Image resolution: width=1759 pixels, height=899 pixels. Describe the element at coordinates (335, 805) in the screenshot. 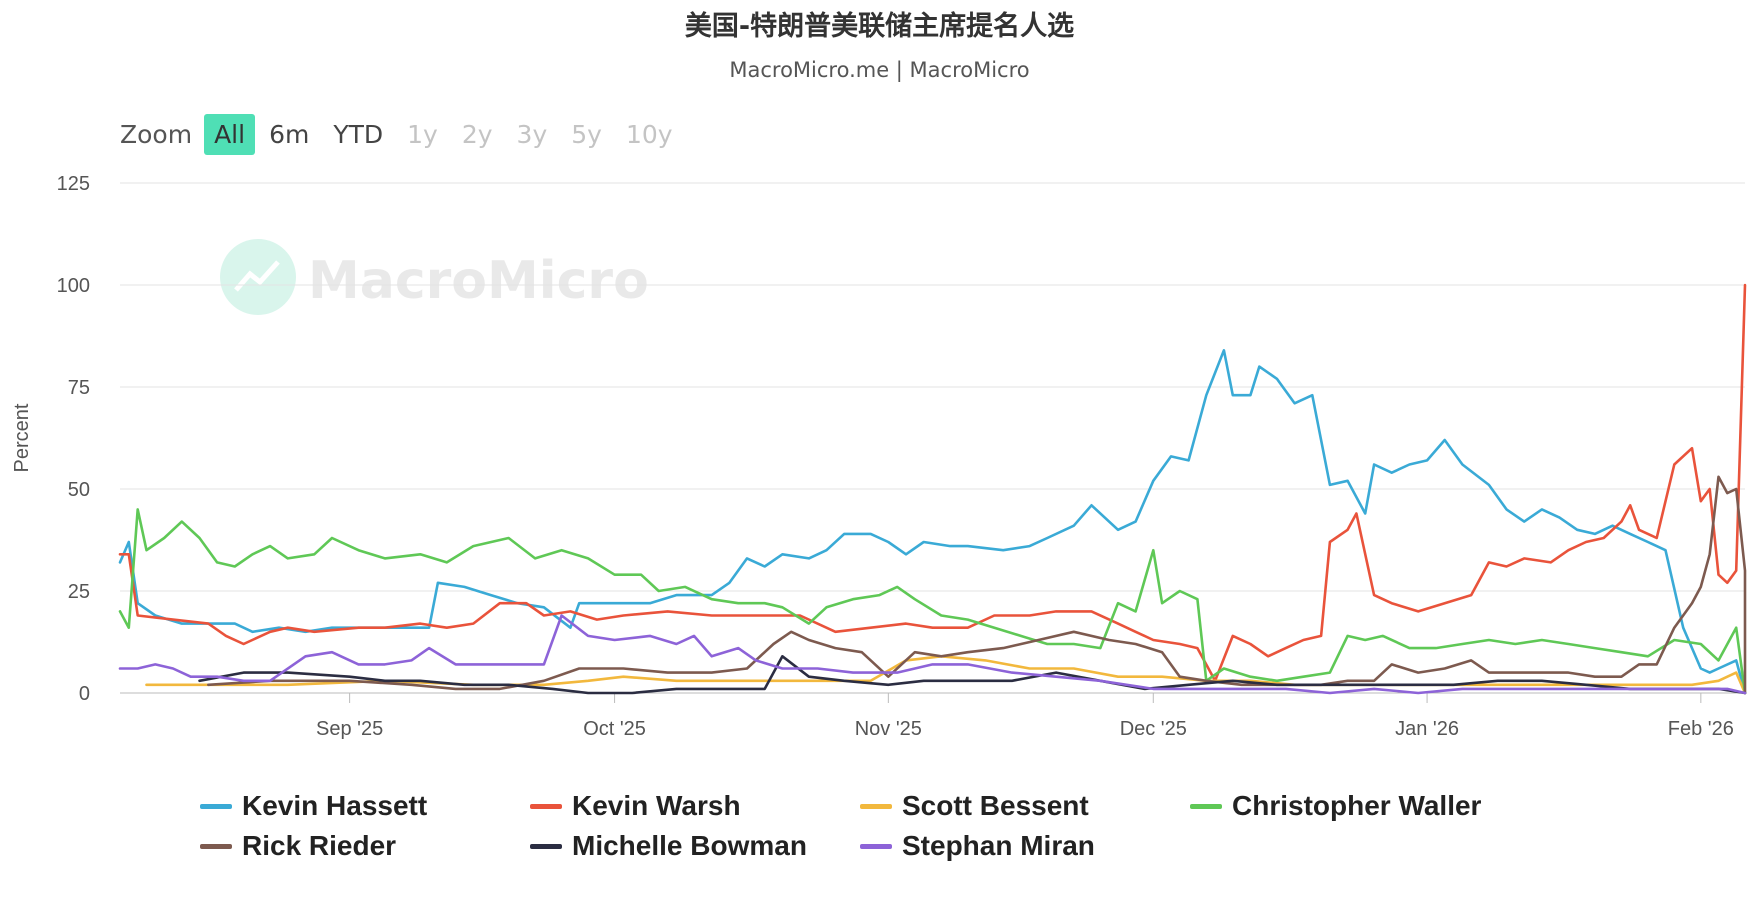

I see `legend-label: Kevin Hassett` at that location.